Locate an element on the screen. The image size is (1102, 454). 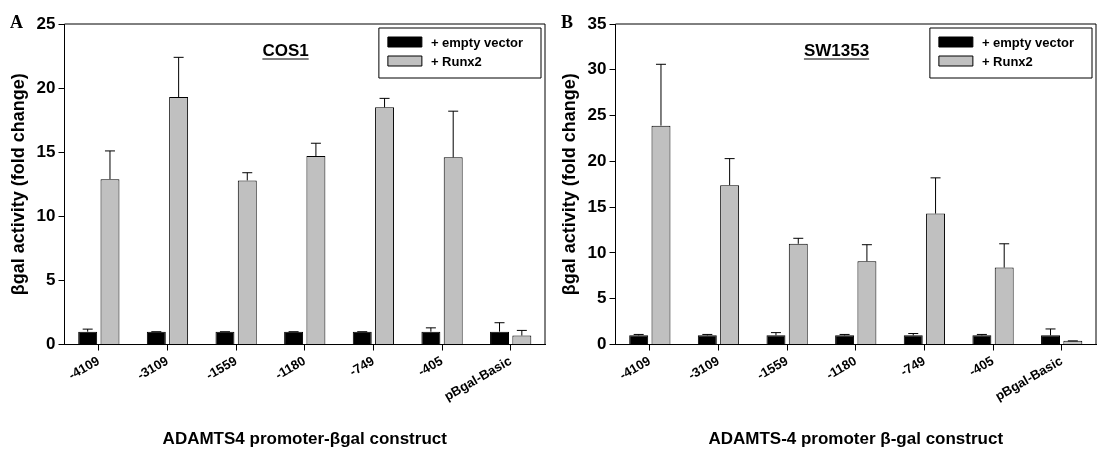
text: B is located at coordinates (567, 21).